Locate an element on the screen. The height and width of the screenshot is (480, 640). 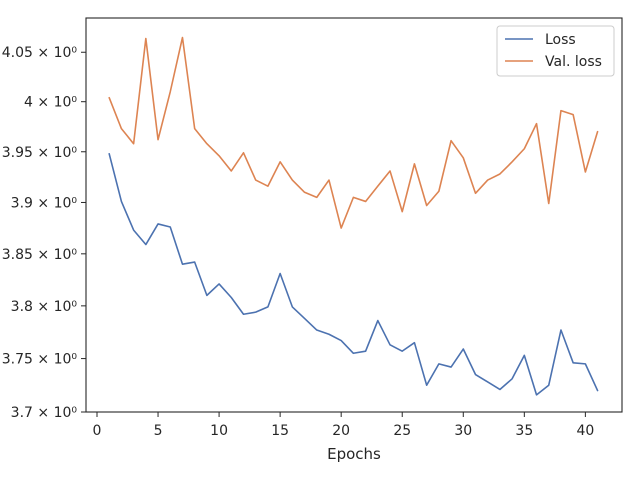
y-tick-label: 3.7 × 10⁰ is located at coordinates (44, 413).